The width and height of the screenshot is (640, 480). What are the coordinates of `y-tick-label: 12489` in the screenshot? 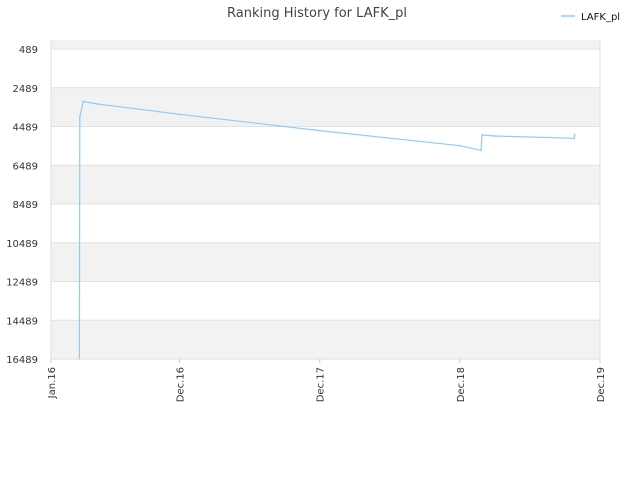 It's located at (22, 283).